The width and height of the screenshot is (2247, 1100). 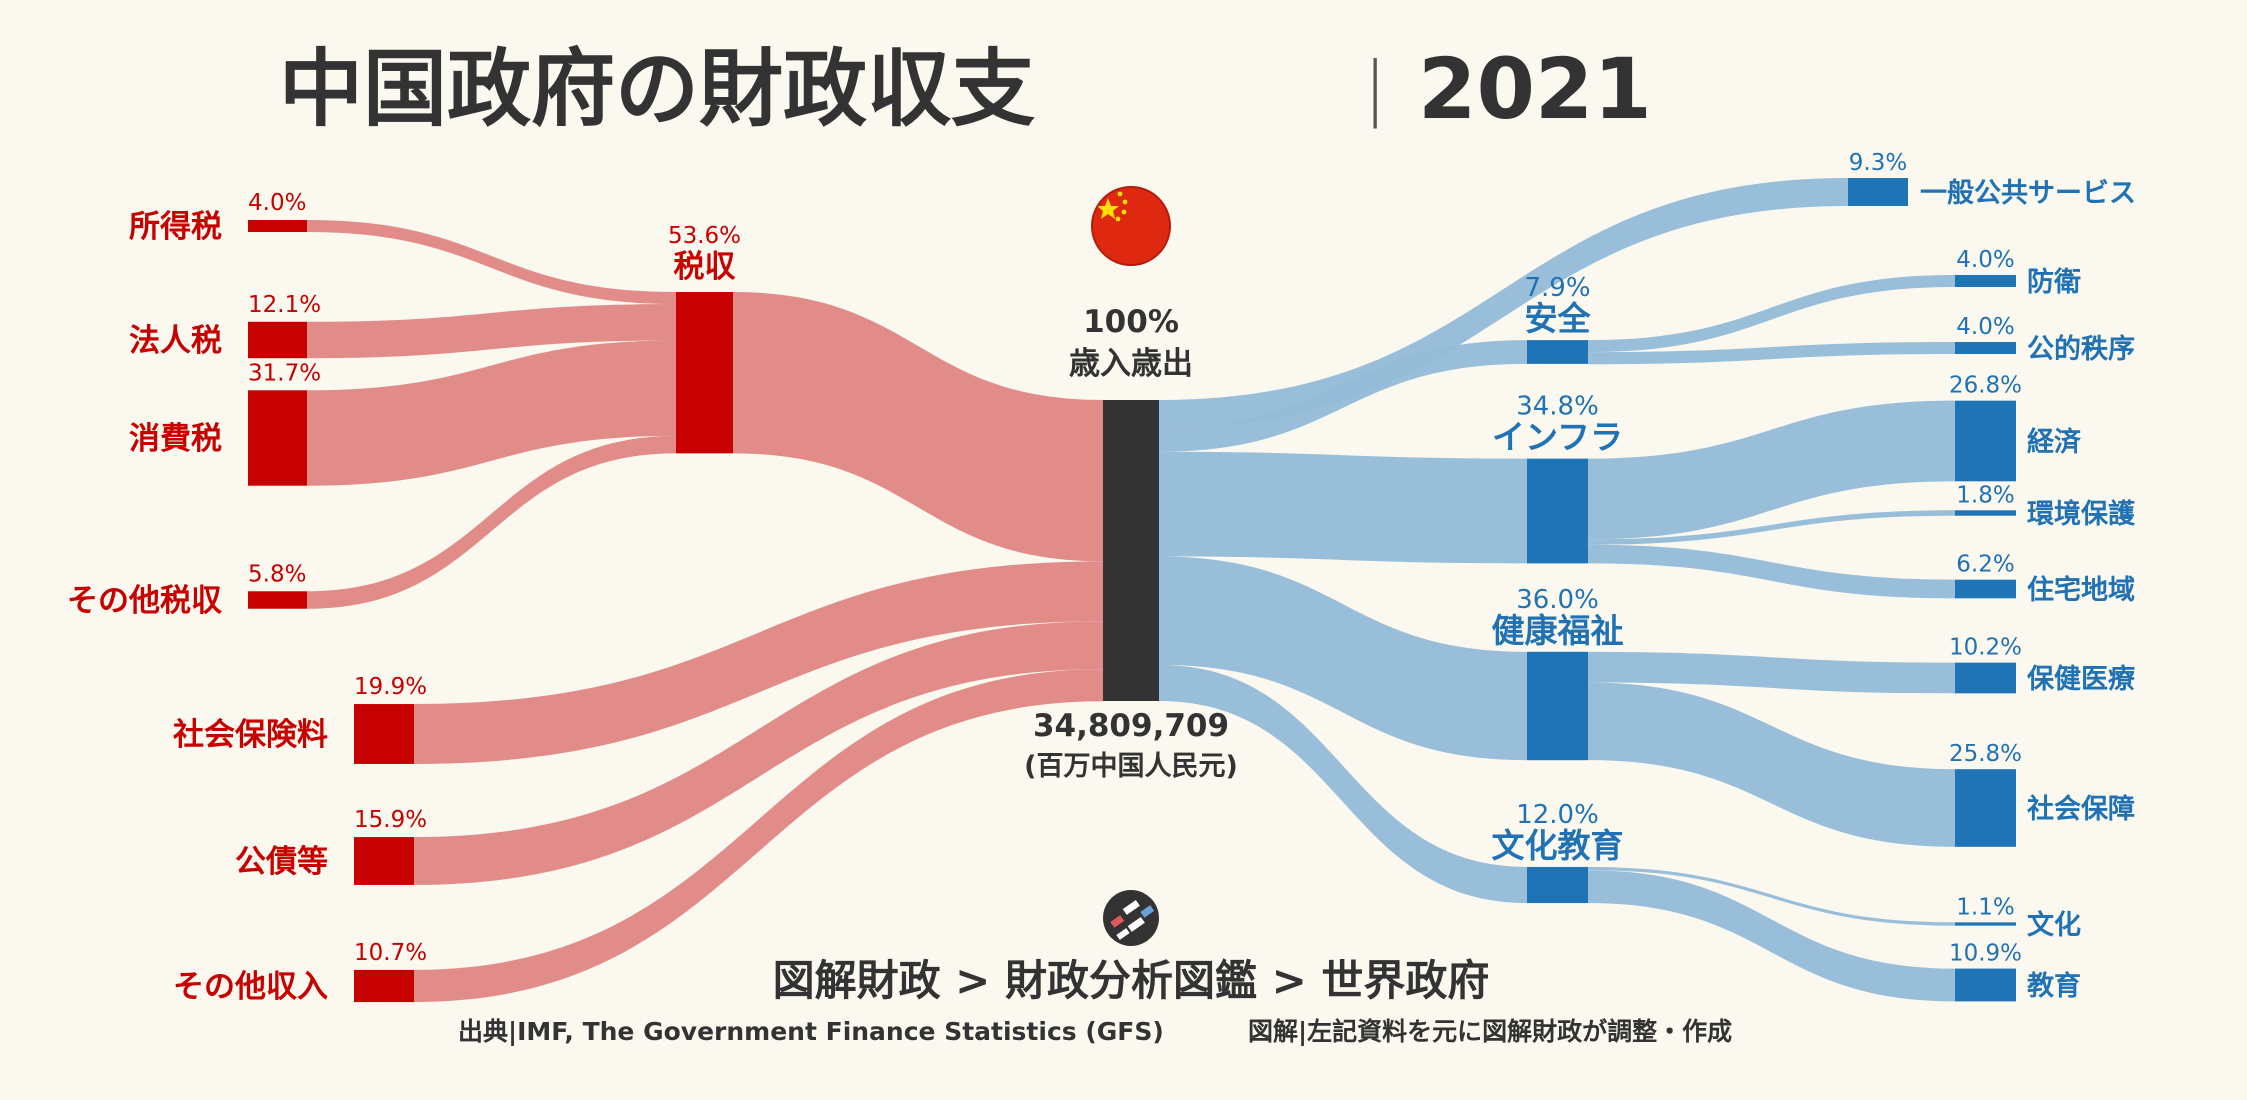 I want to click on pct-label-expense-5-1: 1.1%, so click(x=1985, y=907).